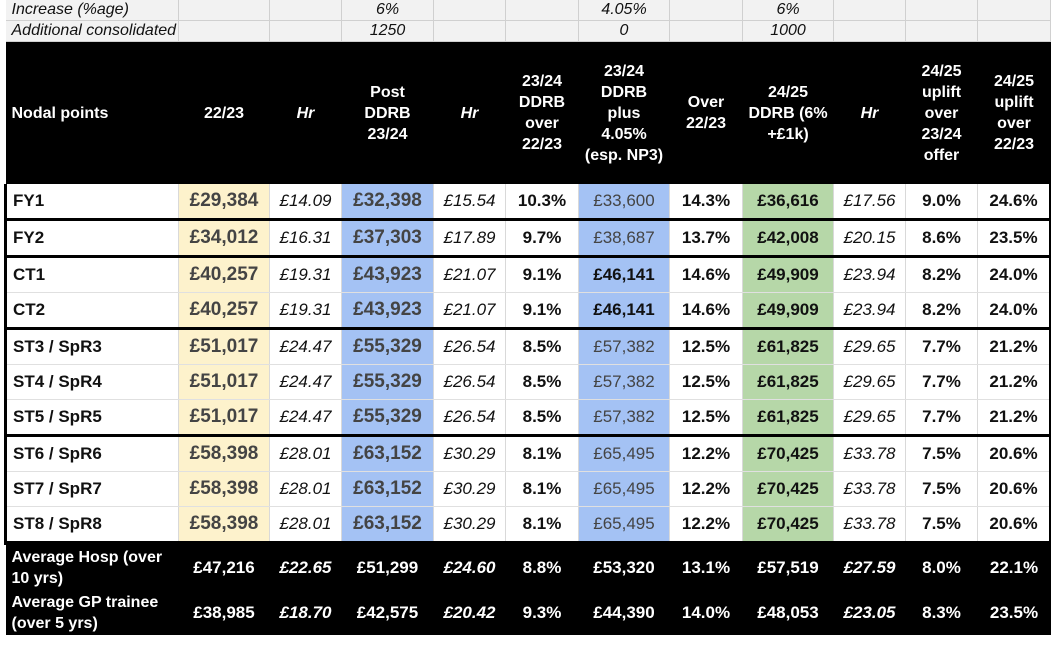 This screenshot has width=1051, height=672. What do you see at coordinates (542, 112) in the screenshot?
I see `header-over-2324: 23/24 DDRB over 22/23` at bounding box center [542, 112].